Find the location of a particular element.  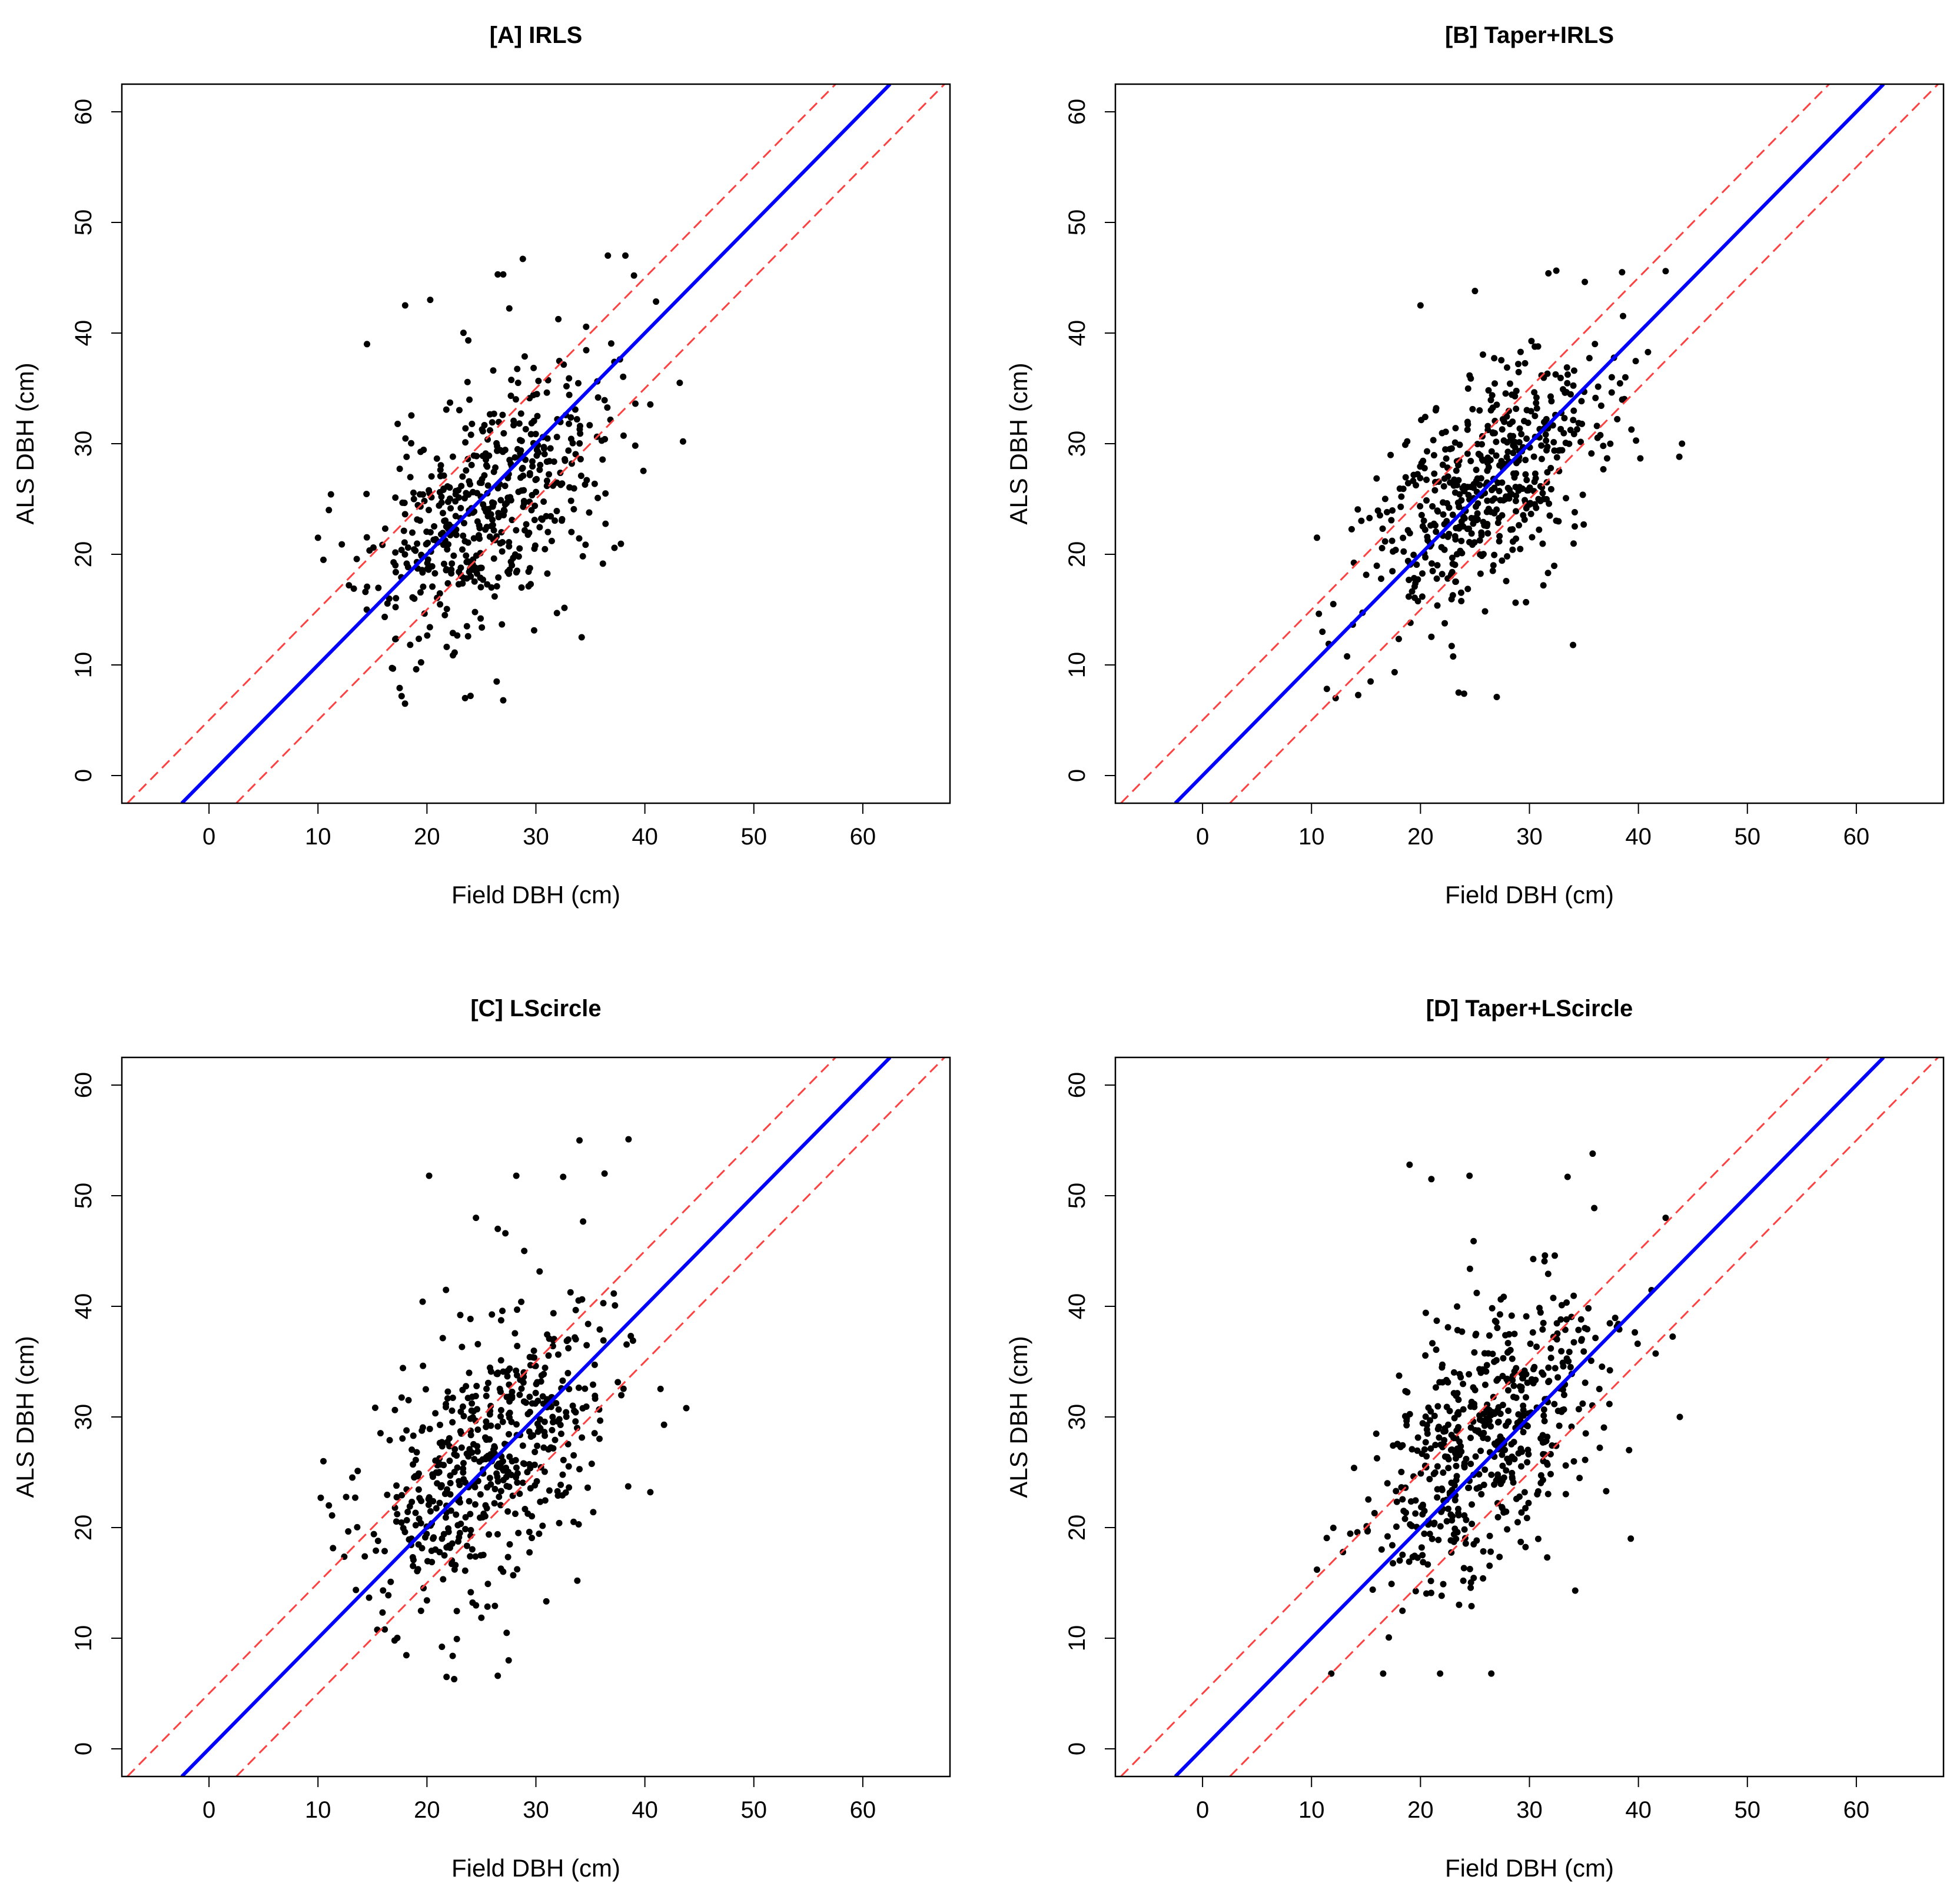

x-tick-label: 50 is located at coordinates (1748, 1810).